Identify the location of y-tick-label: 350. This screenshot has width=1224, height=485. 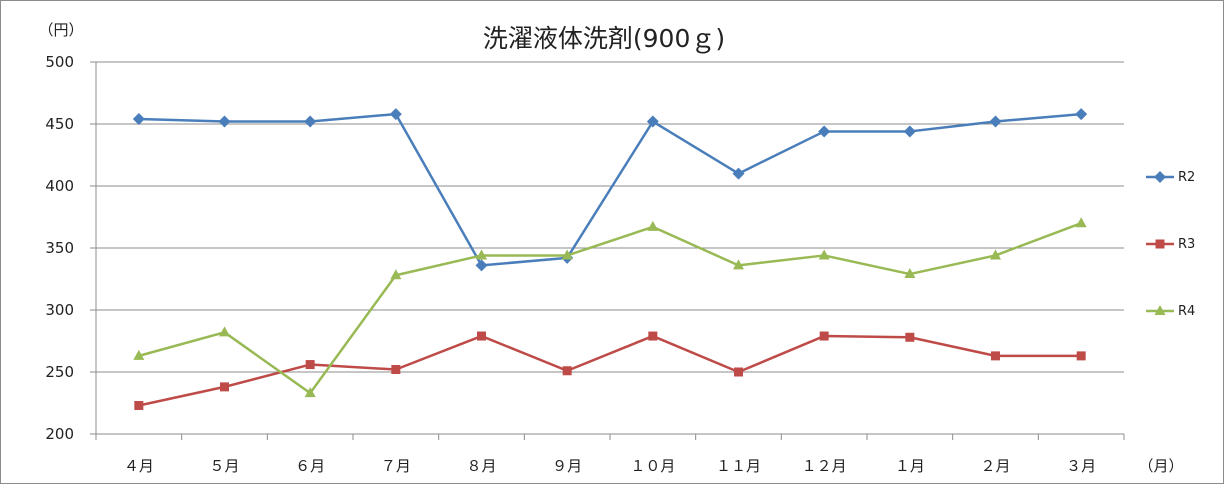
(59, 248).